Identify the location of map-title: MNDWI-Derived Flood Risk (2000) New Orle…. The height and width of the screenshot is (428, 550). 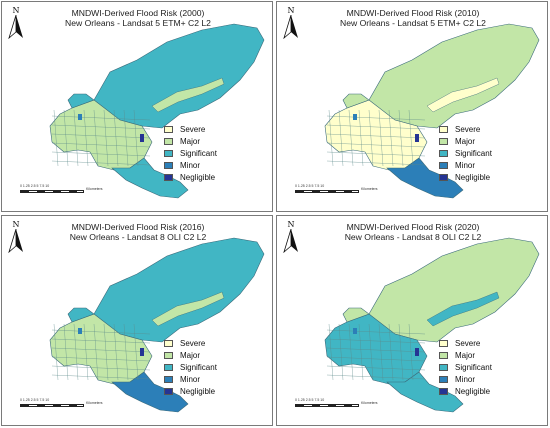
(137, 18).